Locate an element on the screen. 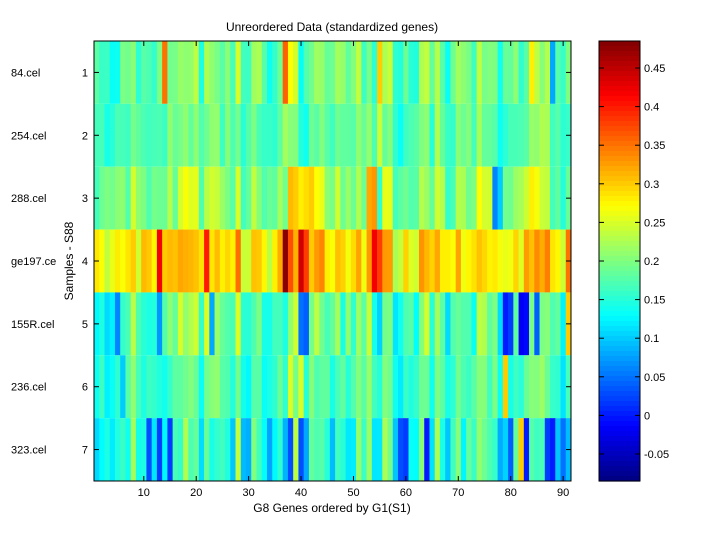 The width and height of the screenshot is (720, 545). x-tick-label: 80 is located at coordinates (511, 493).